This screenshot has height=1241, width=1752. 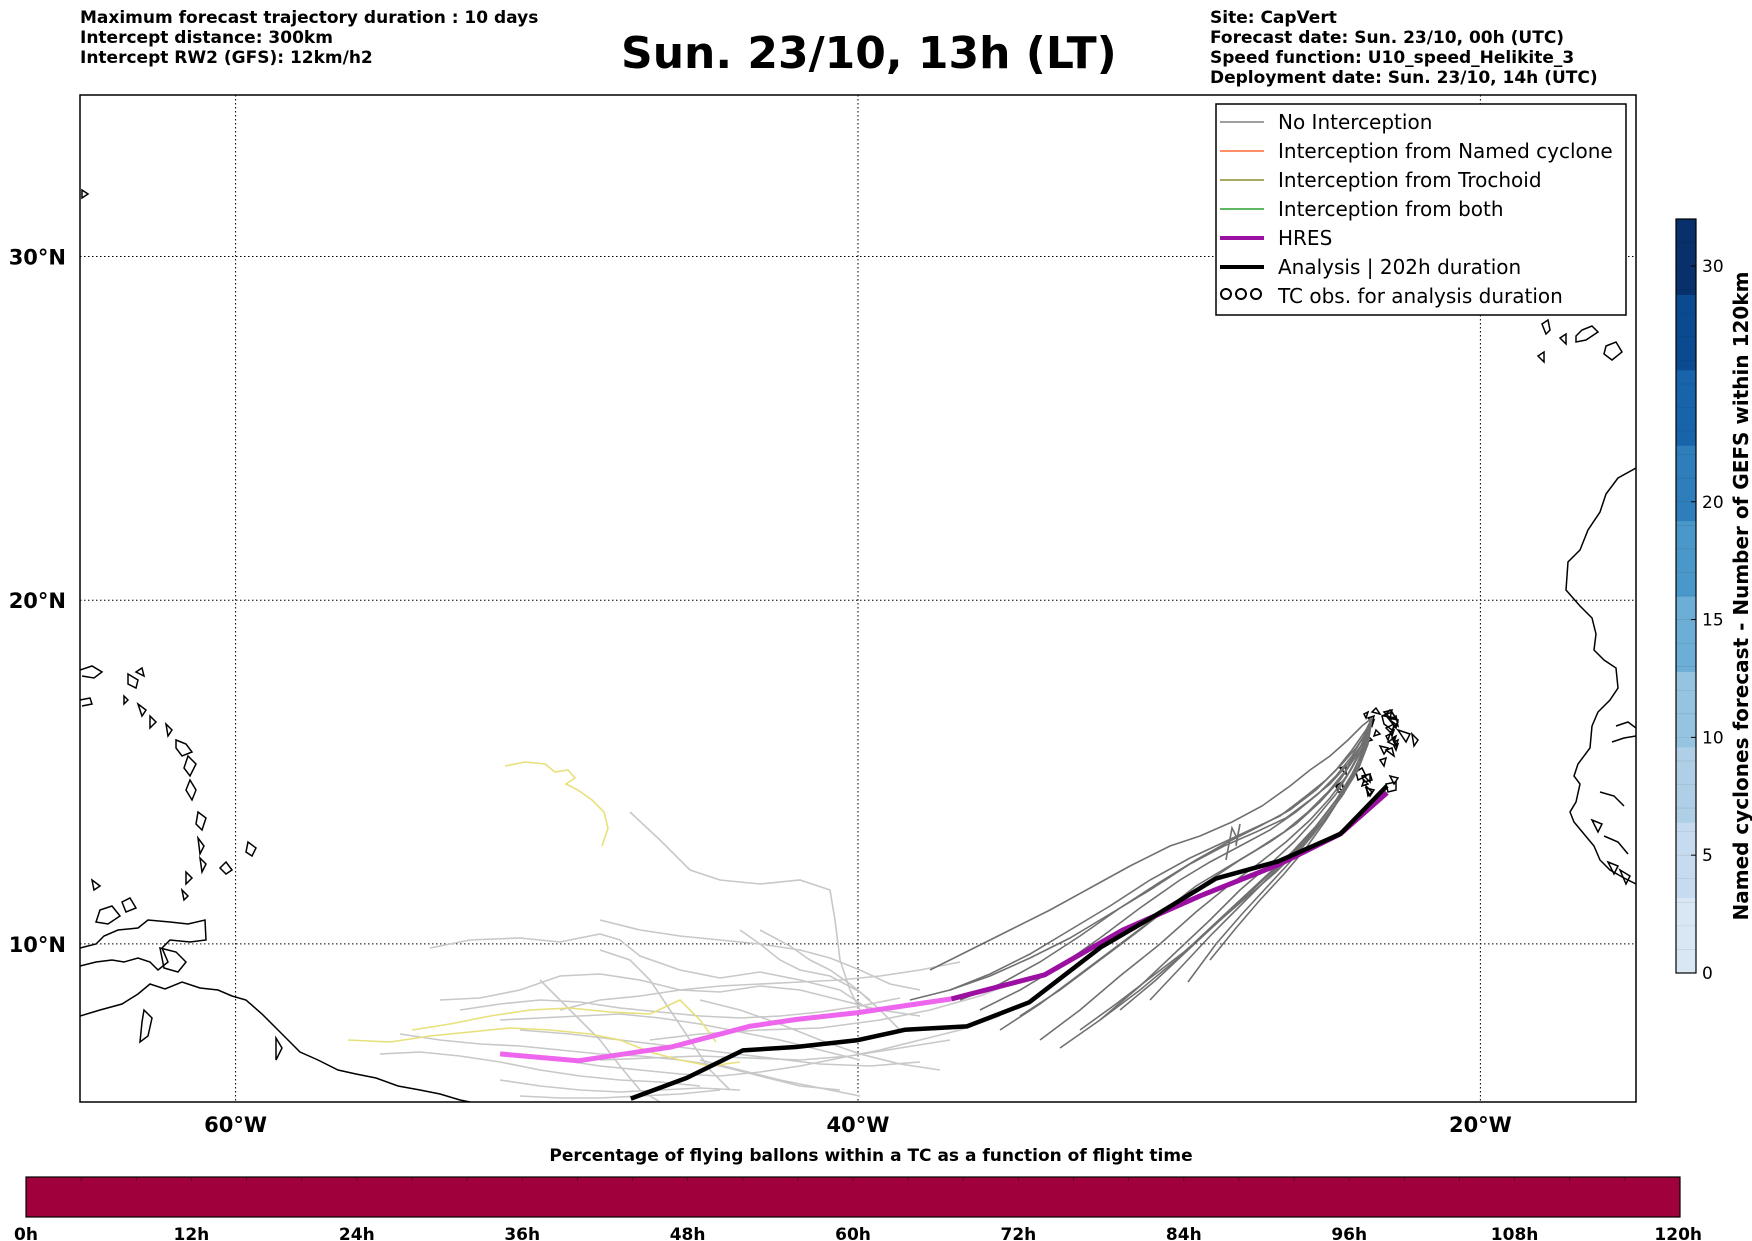 I want to click on vcolorbar-tick-5: 30, so click(x=1713, y=267).